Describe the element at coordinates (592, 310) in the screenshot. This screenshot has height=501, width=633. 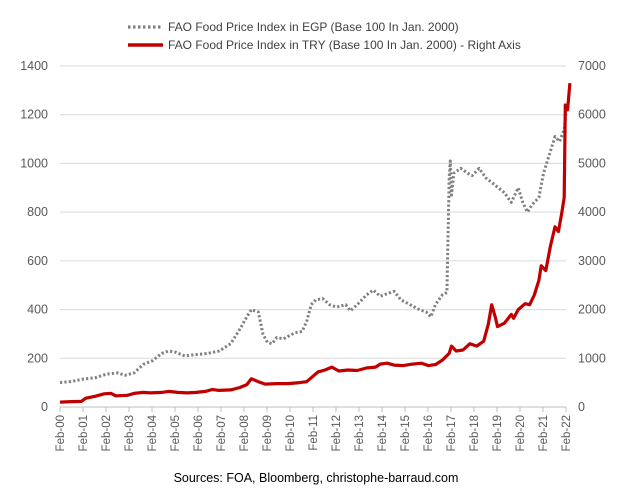
I see `right-axis-tick-label: 2000` at that location.